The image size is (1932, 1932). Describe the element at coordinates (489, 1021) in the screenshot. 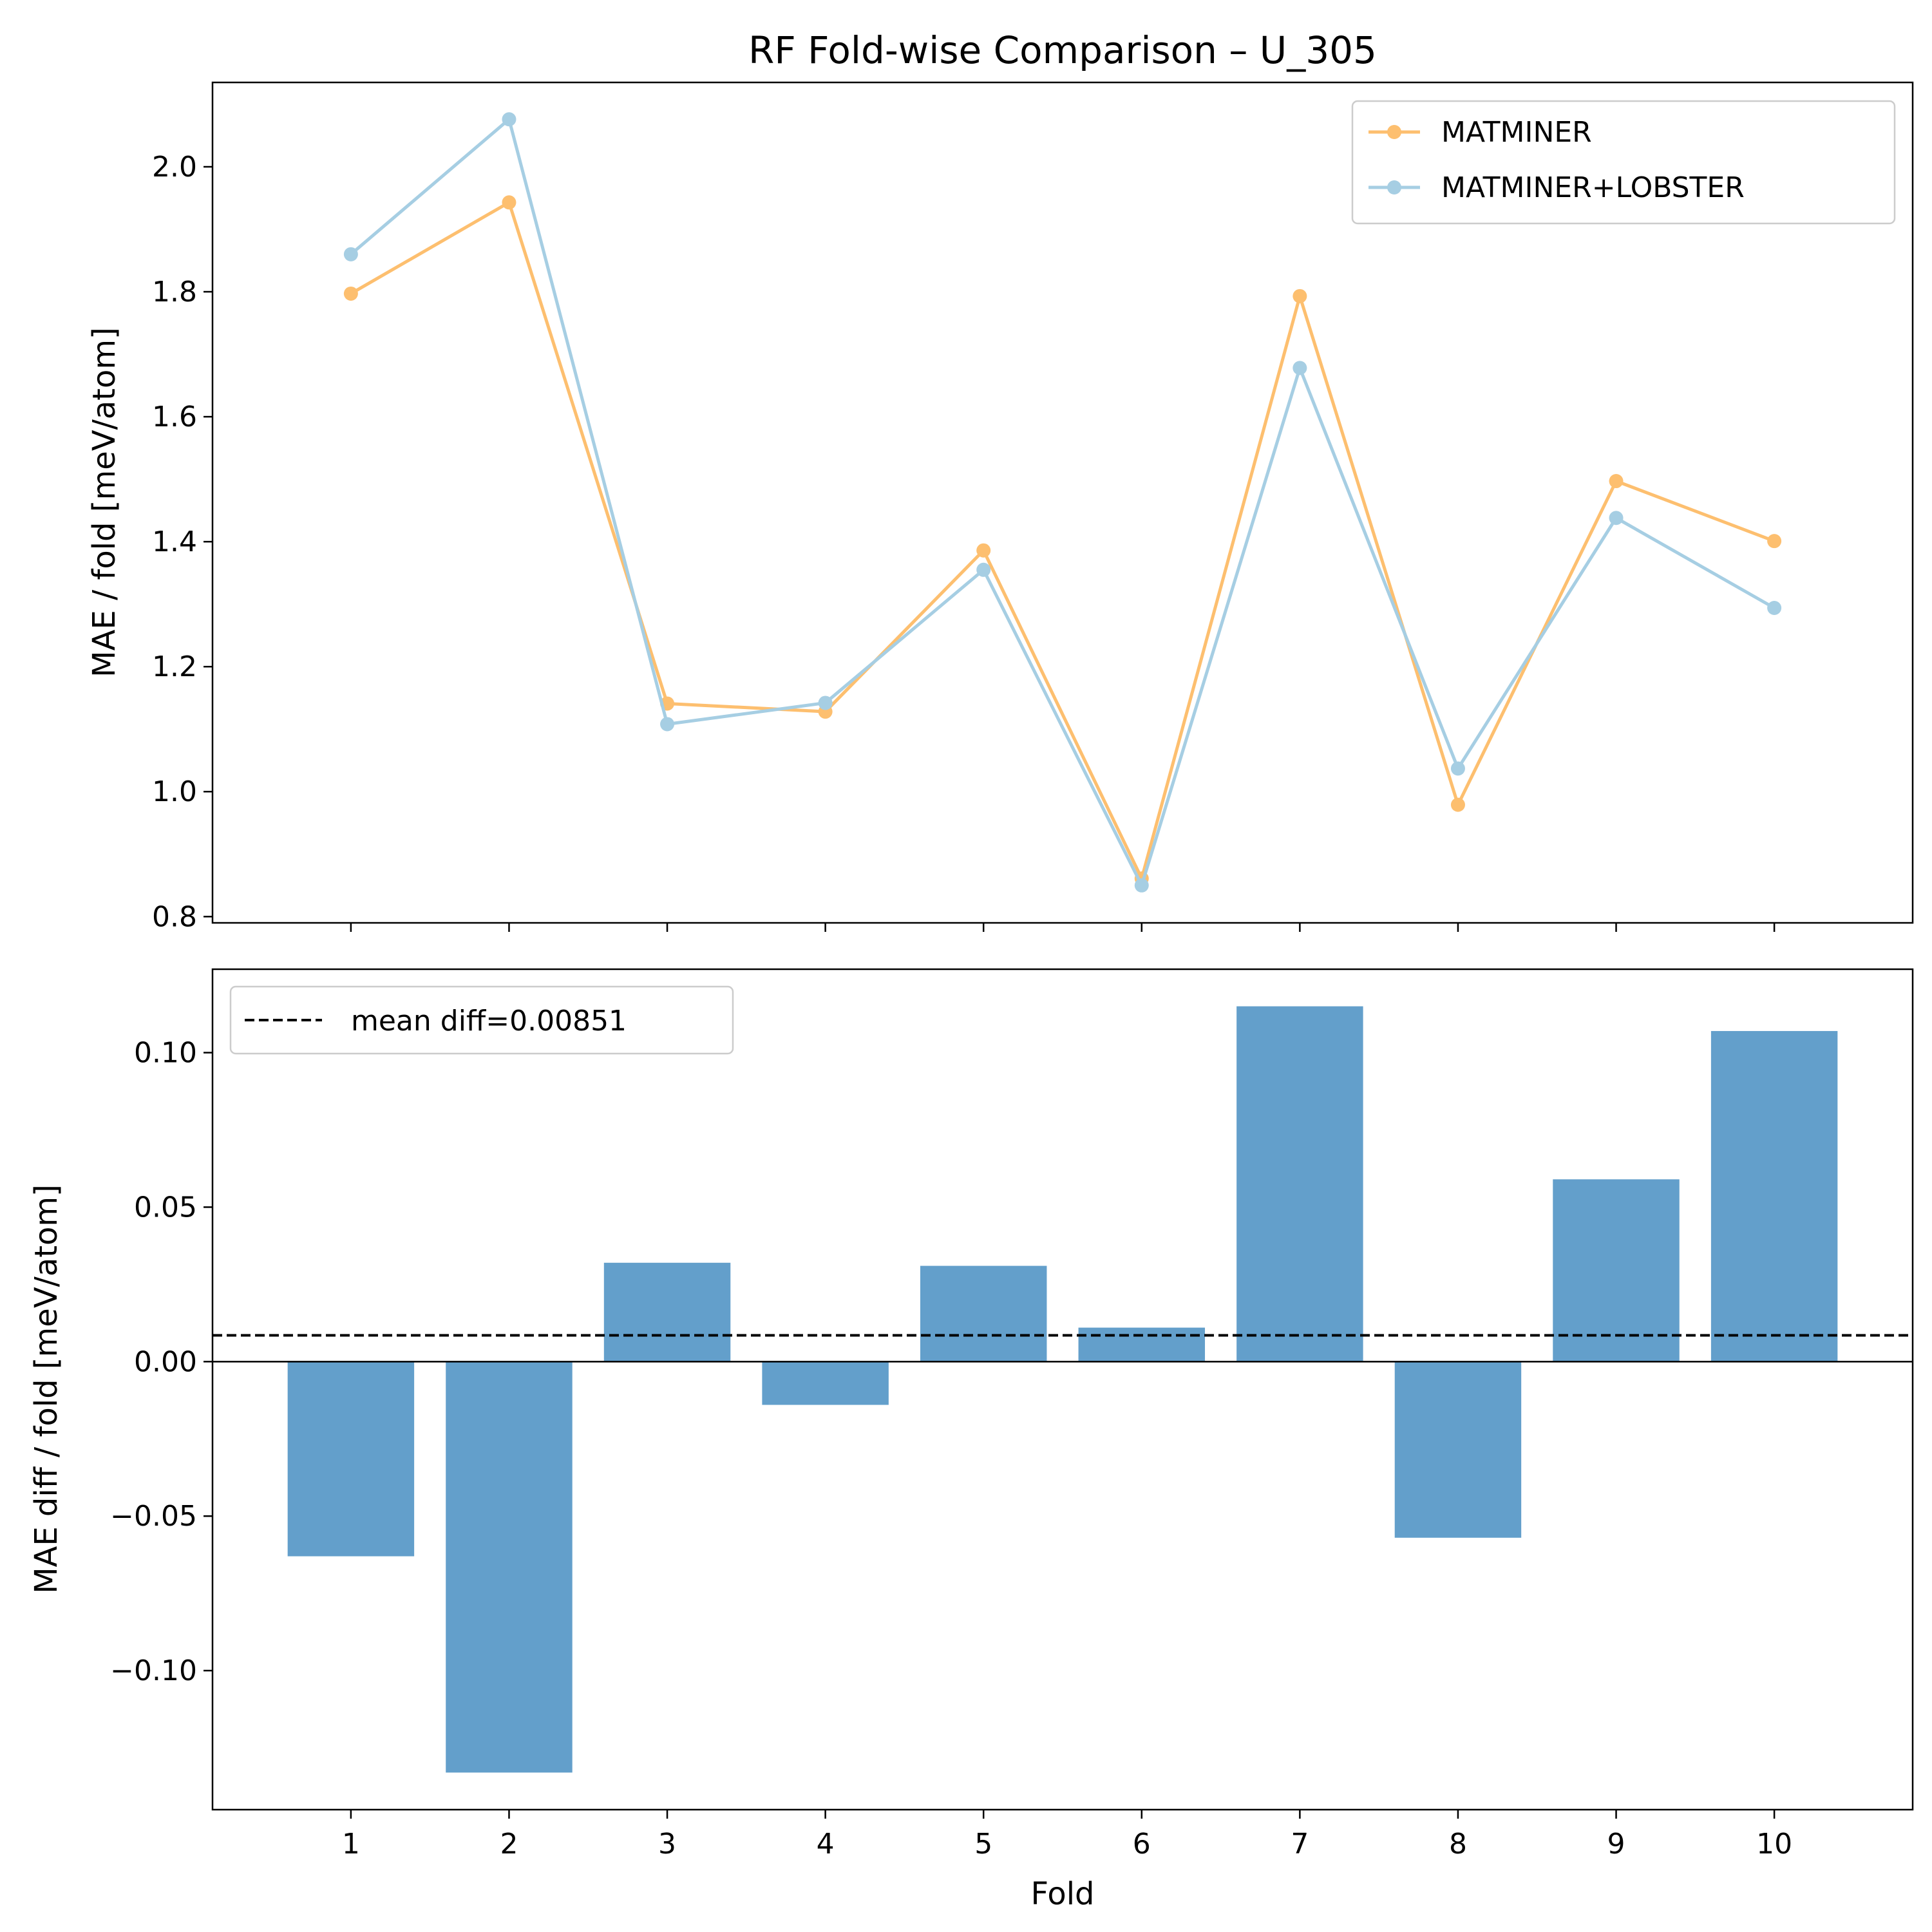

I see `legend-label-mean-diff: mean diff=0.00851` at that location.